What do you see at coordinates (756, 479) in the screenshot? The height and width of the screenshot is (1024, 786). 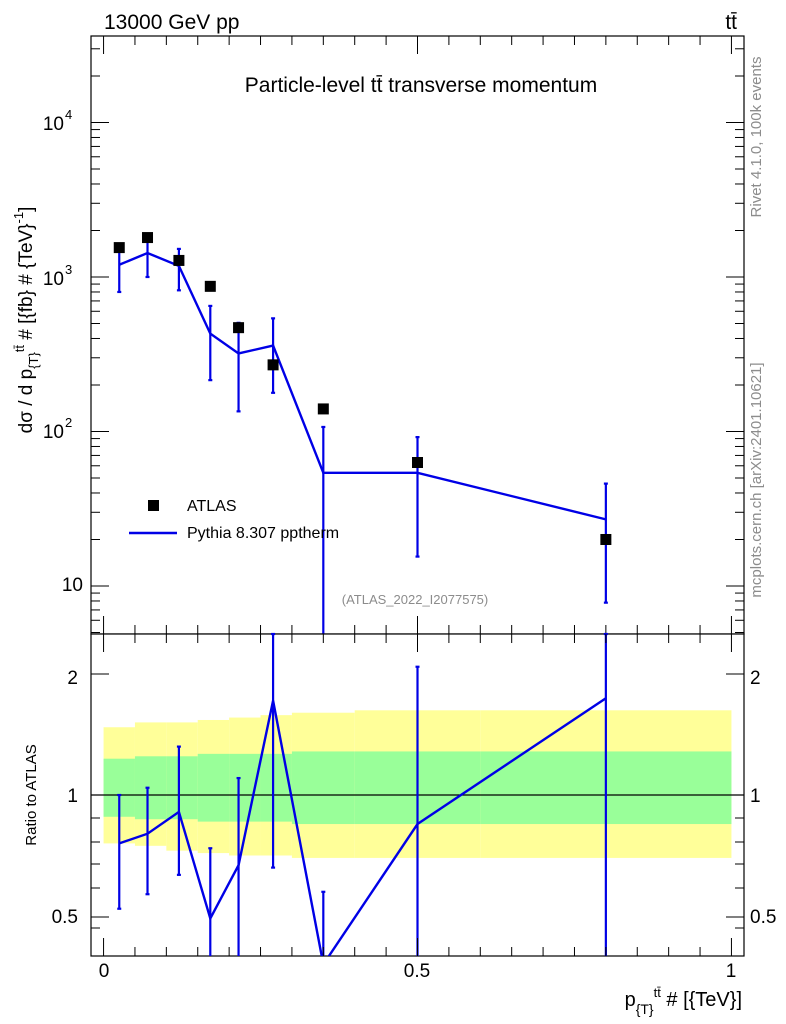 I see `mcplots-label: mcplots.cern.ch [arXiv:2401.10621]` at bounding box center [756, 479].